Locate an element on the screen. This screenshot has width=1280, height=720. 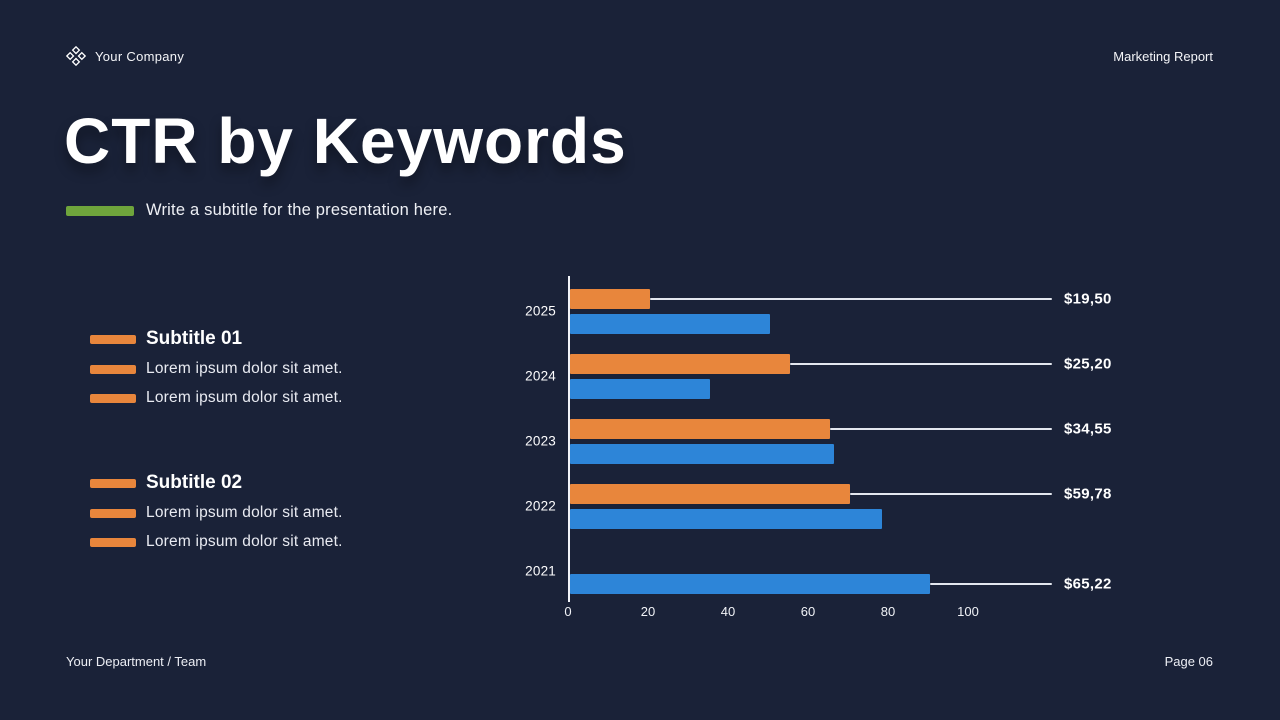
legend-group-title: Subtitle 01 is located at coordinates (194, 338).